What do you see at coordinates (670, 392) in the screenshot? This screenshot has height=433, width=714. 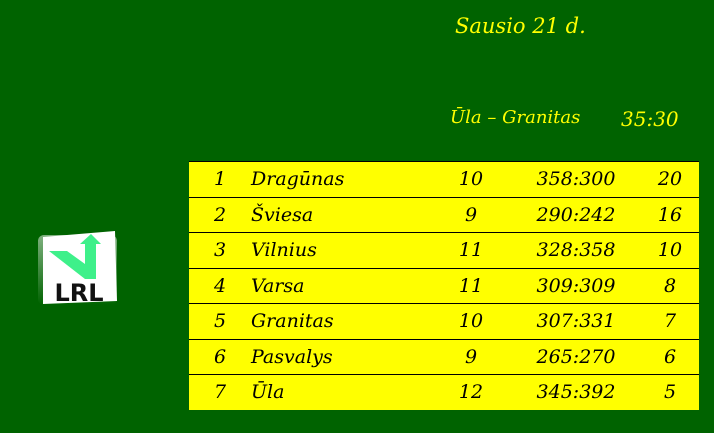 I see `team-score: 5` at bounding box center [670, 392].